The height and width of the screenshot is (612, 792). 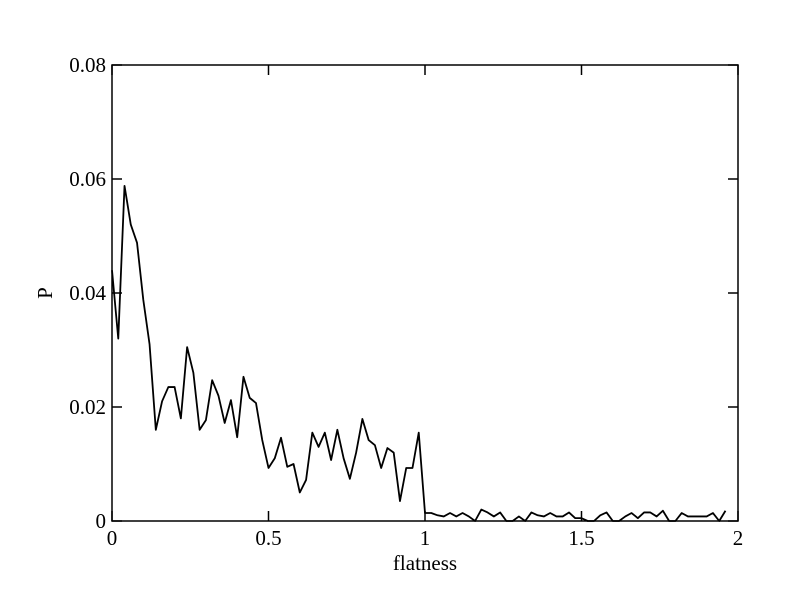 What do you see at coordinates (87, 407) in the screenshot?
I see `y-tick-label: 0.02` at bounding box center [87, 407].